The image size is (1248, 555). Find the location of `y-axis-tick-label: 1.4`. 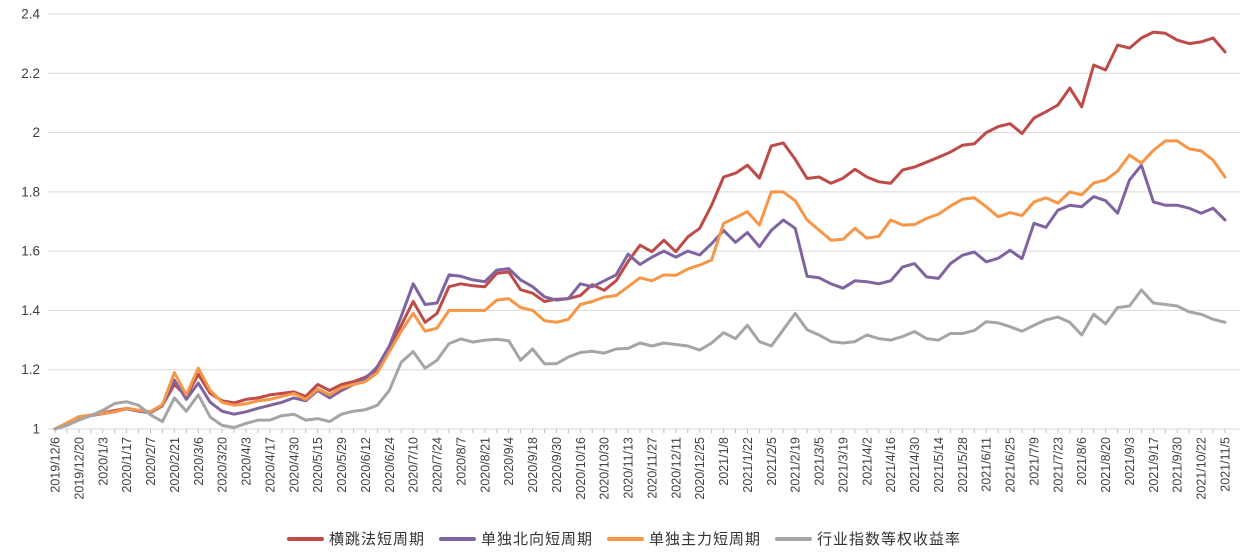

y-axis-tick-label: 1.4 is located at coordinates (30, 310).